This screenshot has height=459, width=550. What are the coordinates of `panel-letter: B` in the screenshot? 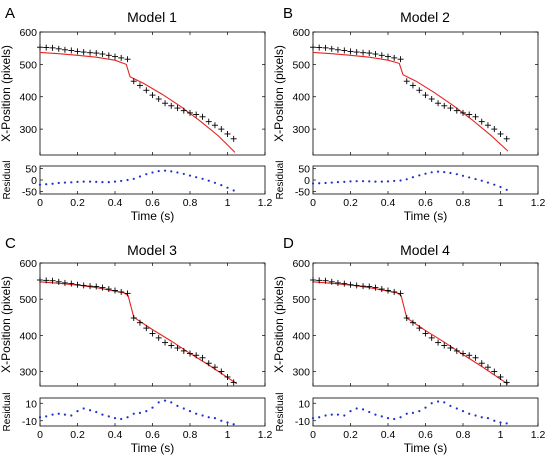 It's located at (288, 13).